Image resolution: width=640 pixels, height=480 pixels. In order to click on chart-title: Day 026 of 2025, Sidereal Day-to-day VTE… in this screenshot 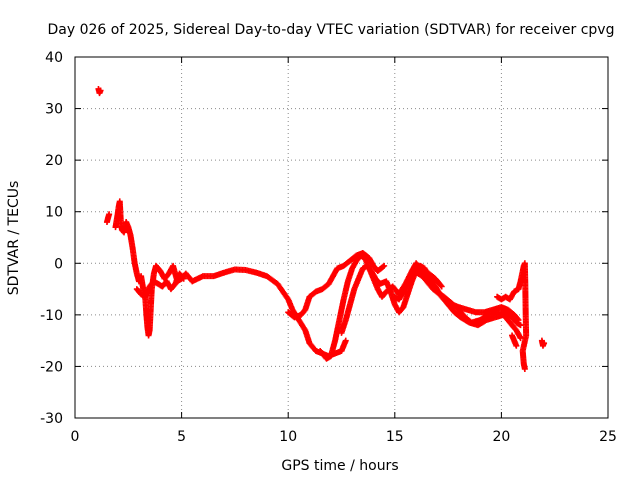, I will do `click(331, 30)`.